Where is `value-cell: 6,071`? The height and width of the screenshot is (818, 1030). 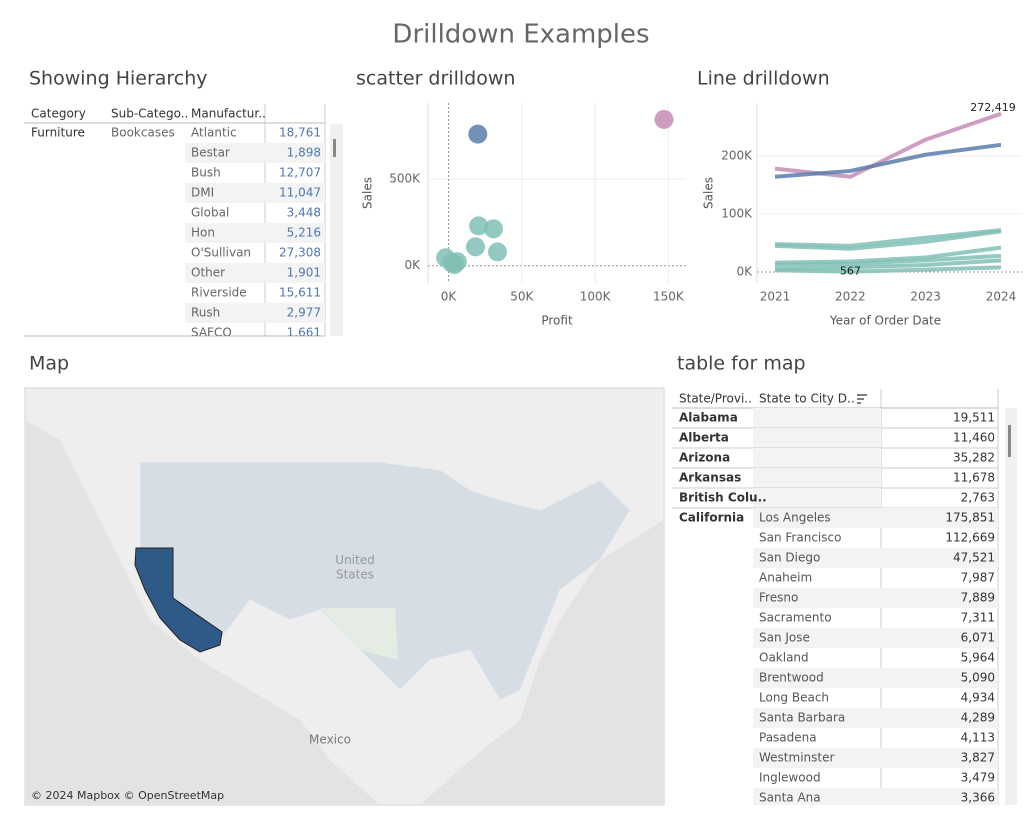 value-cell: 6,071 is located at coordinates (978, 638).